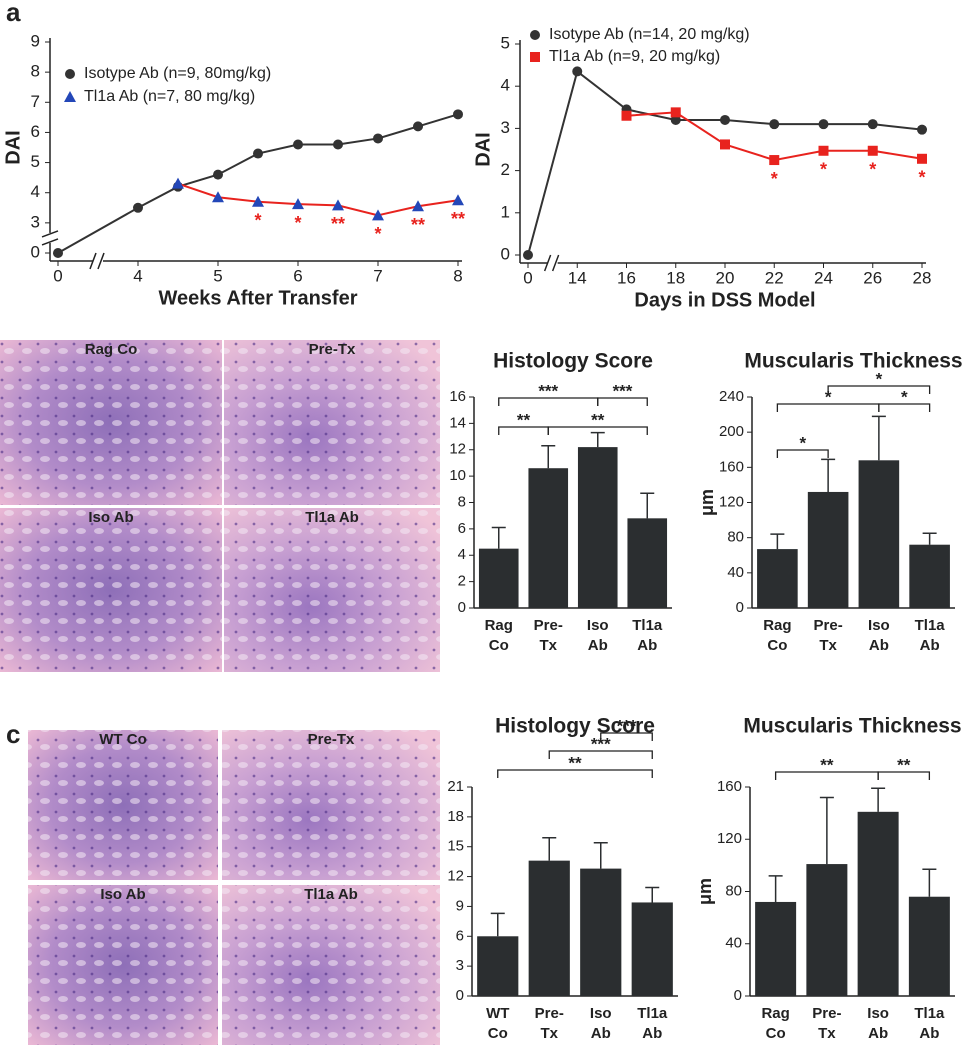 The image size is (970, 1050). Describe the element at coordinates (457, 475) in the screenshot. I see `y-tick-label: 10` at that location.